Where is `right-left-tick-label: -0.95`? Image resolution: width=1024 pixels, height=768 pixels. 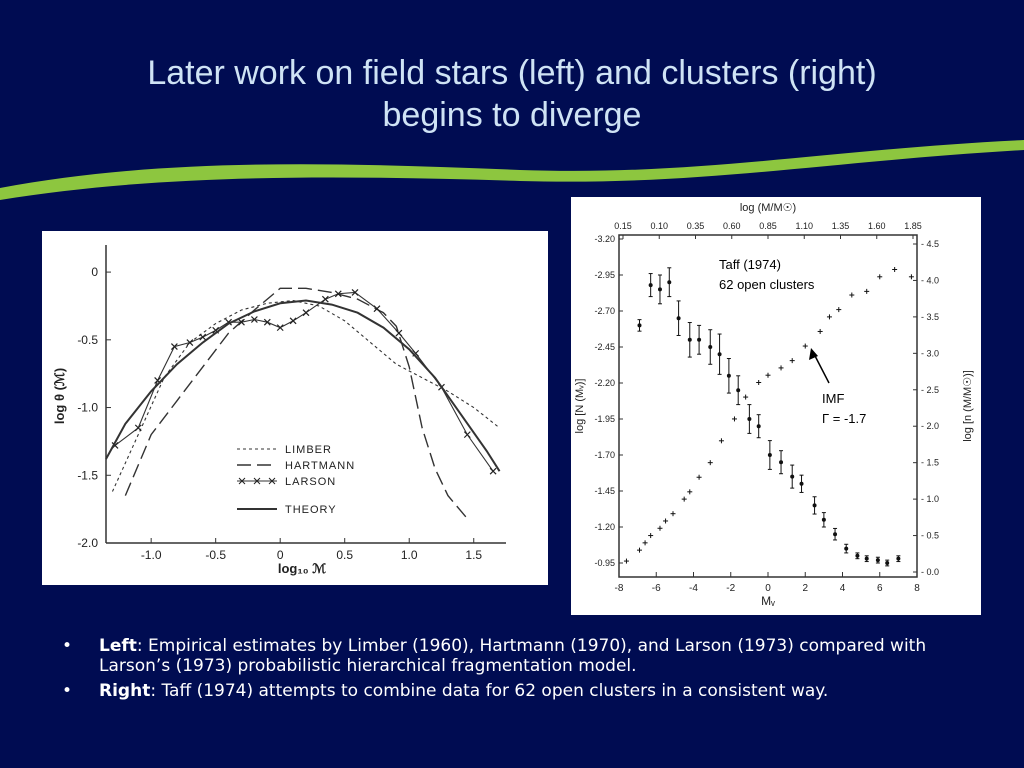 right-left-tick-label: -0.95 is located at coordinates (604, 563).